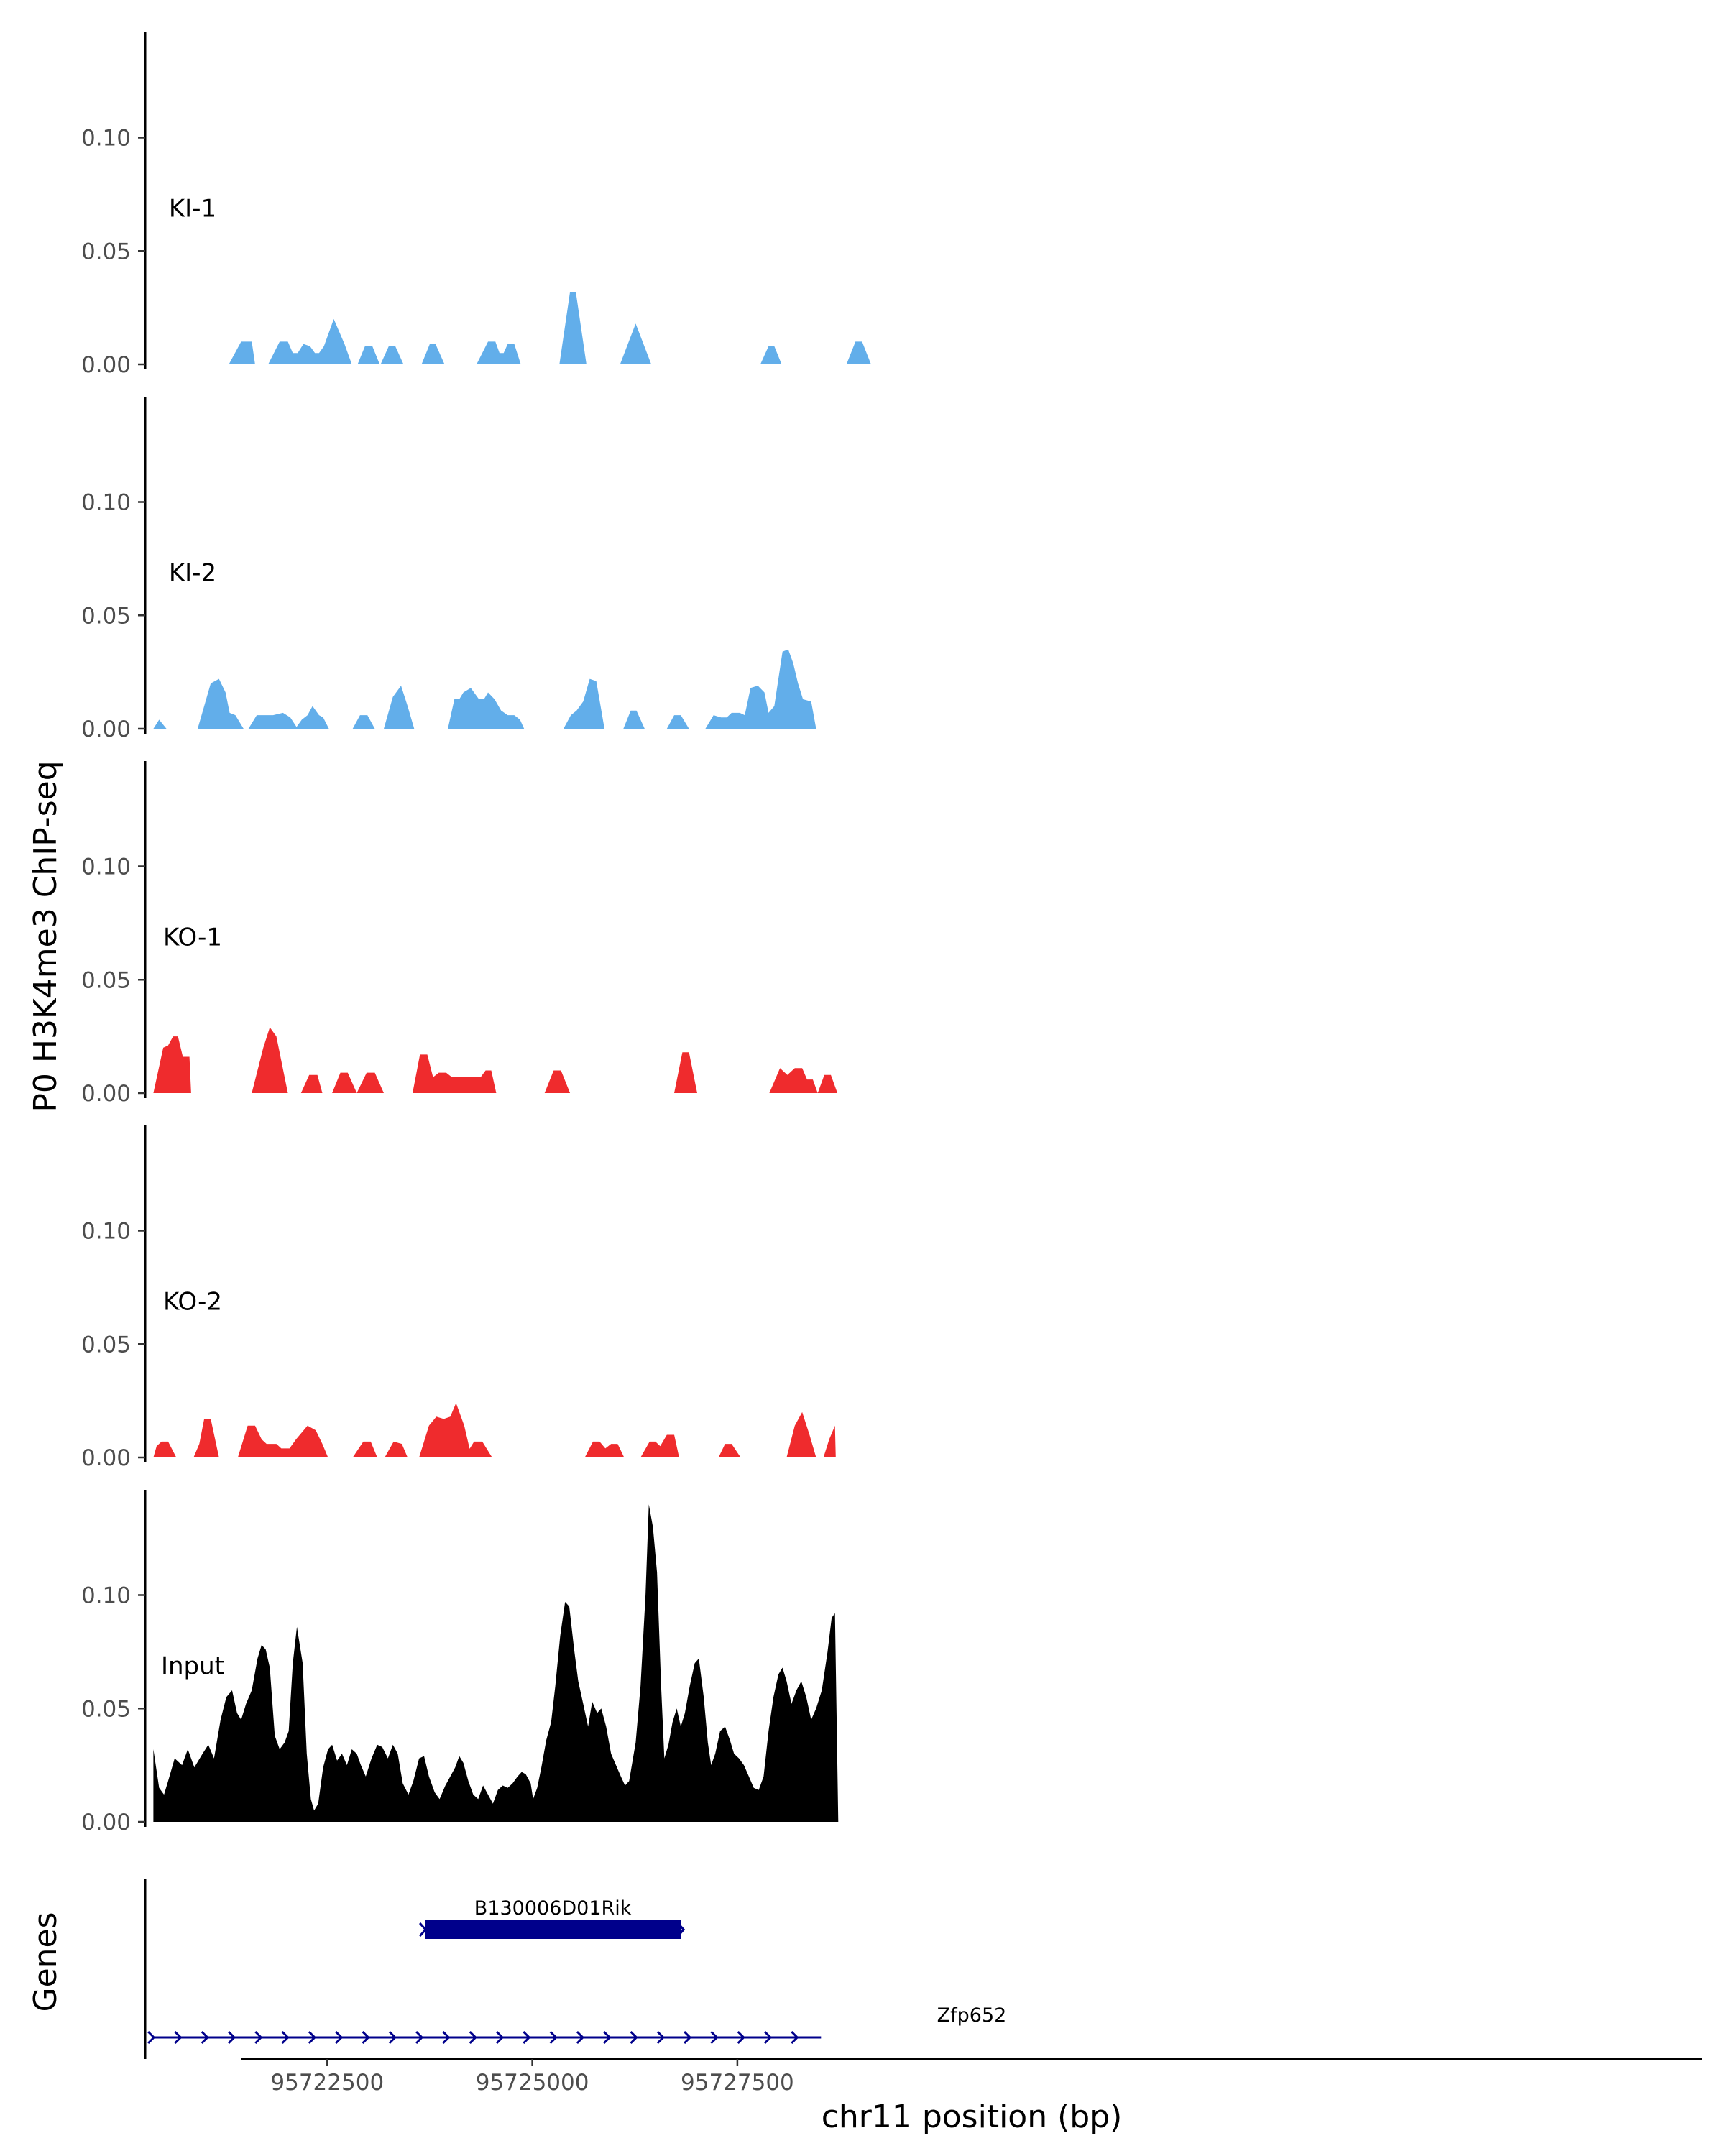 This screenshot has height=2156, width=1725. What do you see at coordinates (577, 2024) in the screenshot?
I see `gene-zfp652: Zfp652` at bounding box center [577, 2024].